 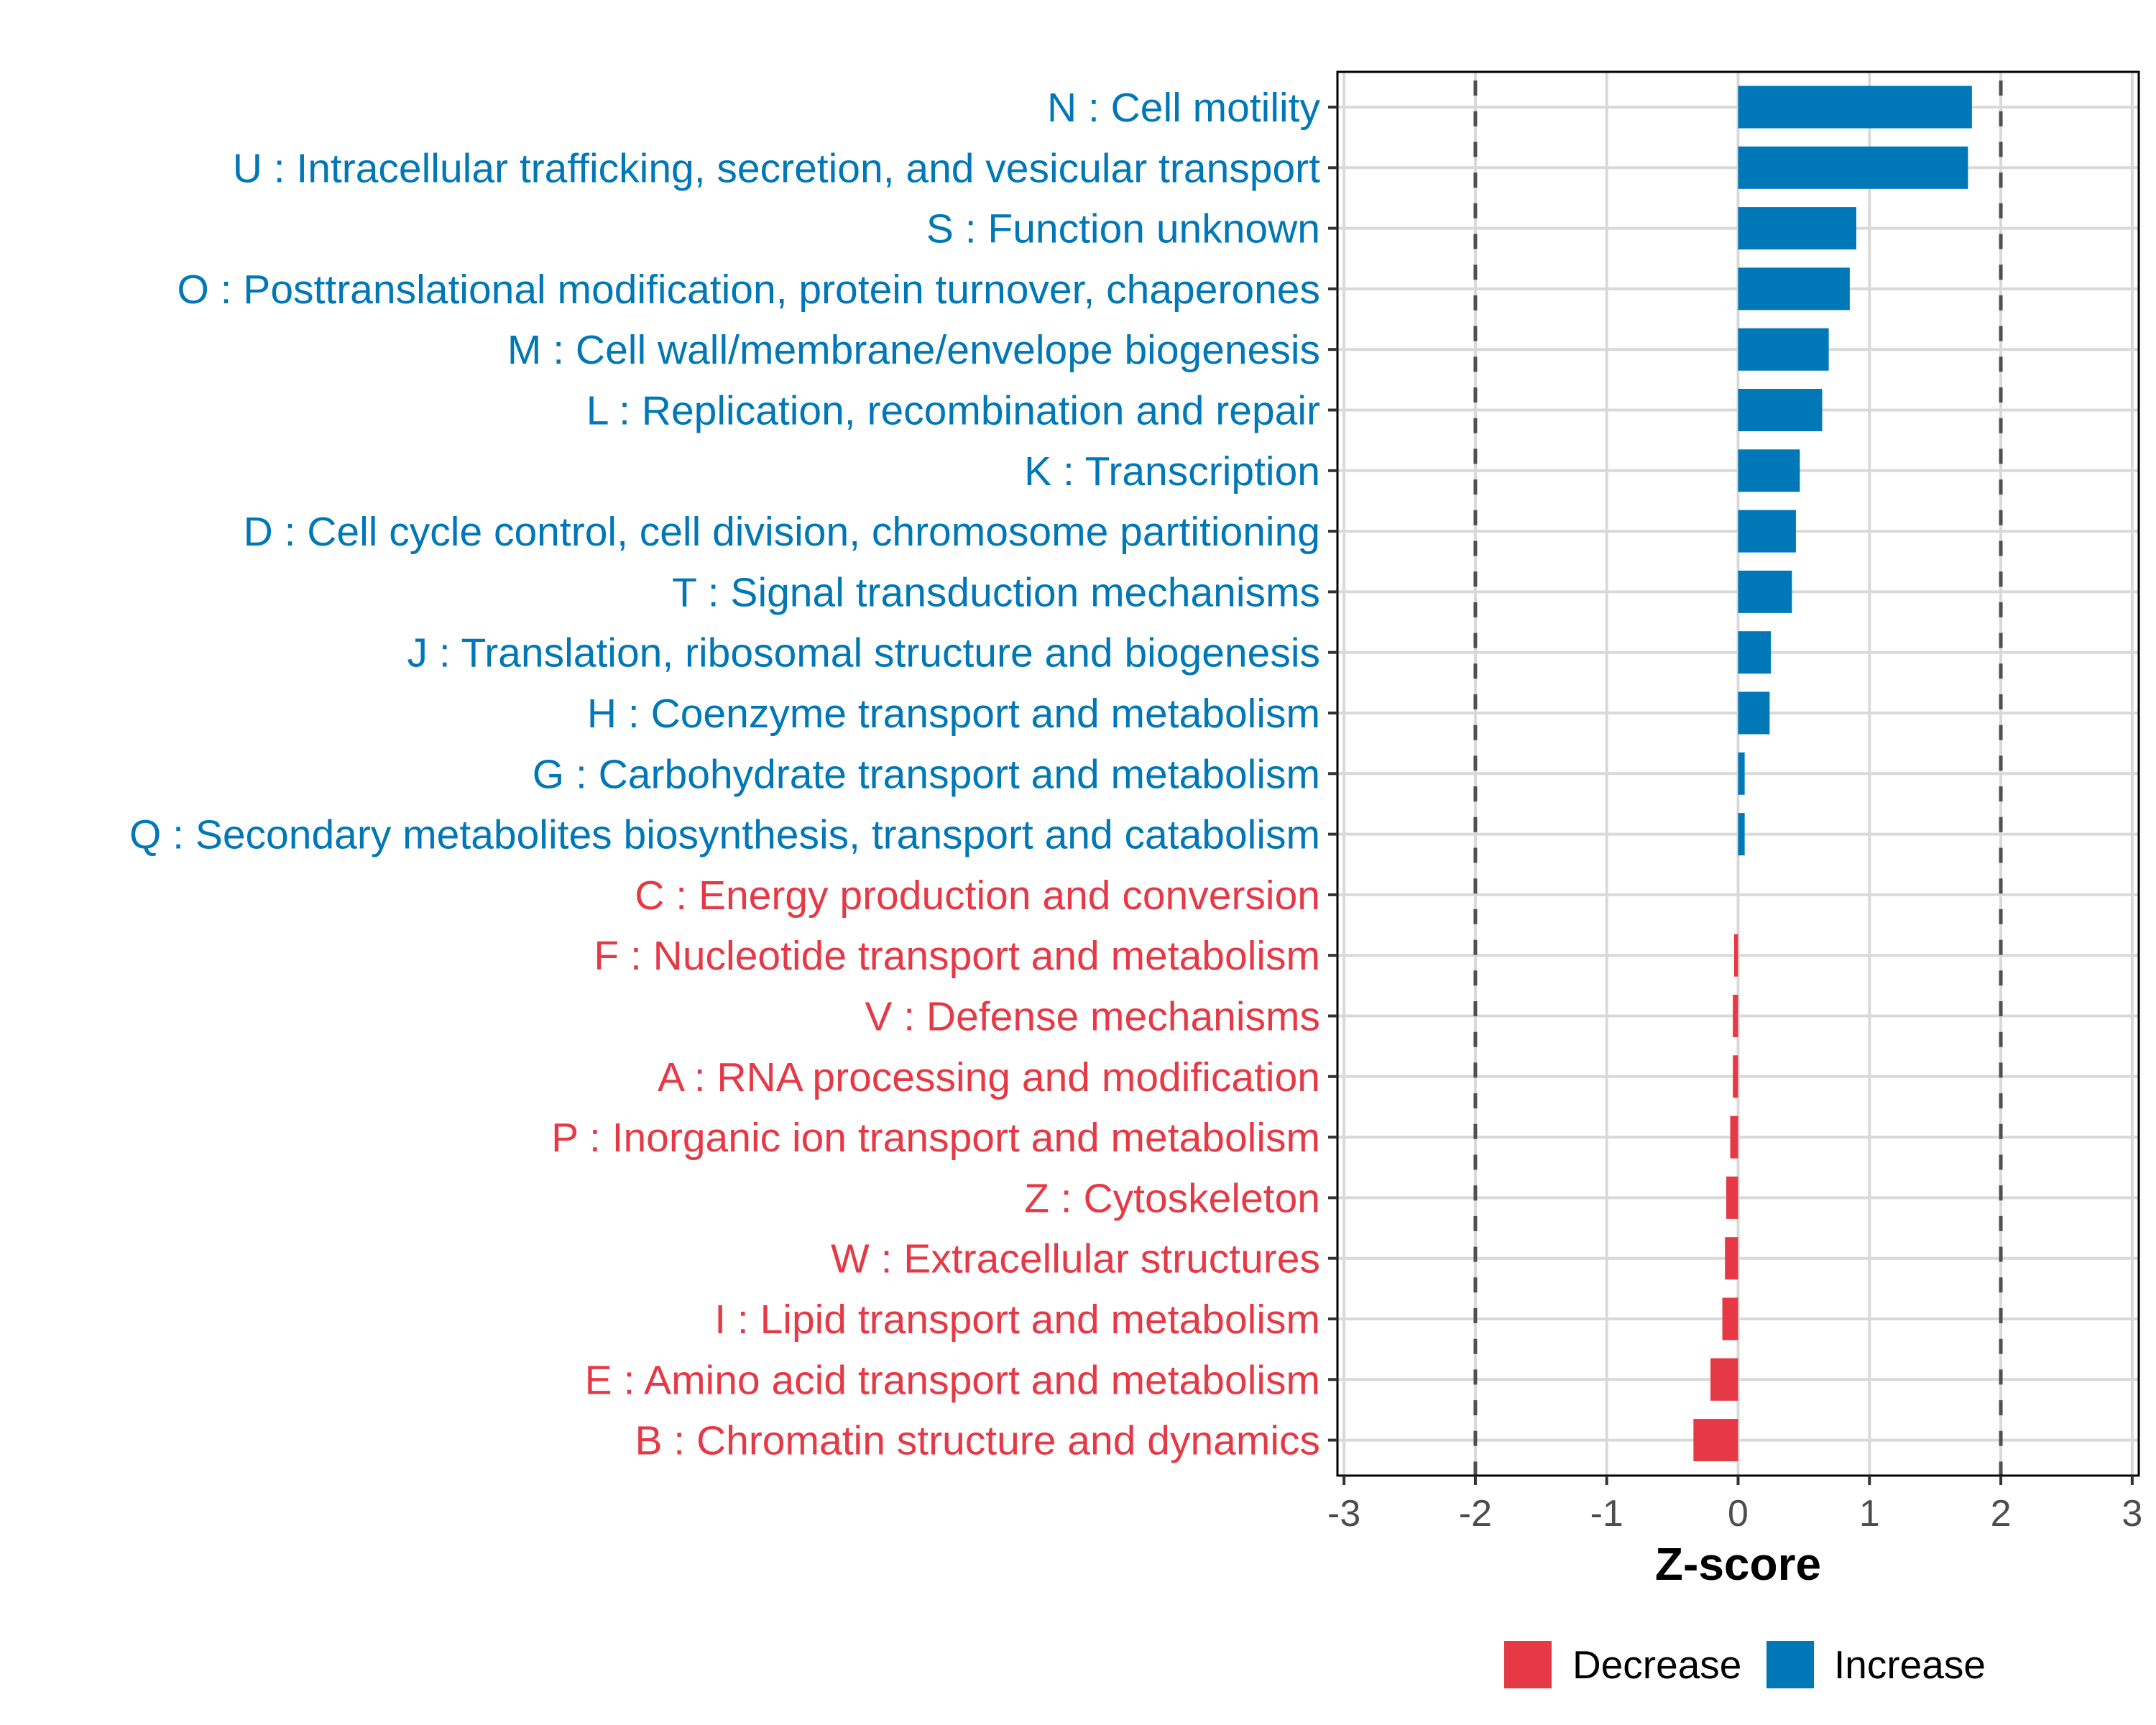 What do you see at coordinates (977, 1441) in the screenshot?
I see `category-label: B : Chromatin structure and dynamics` at bounding box center [977, 1441].